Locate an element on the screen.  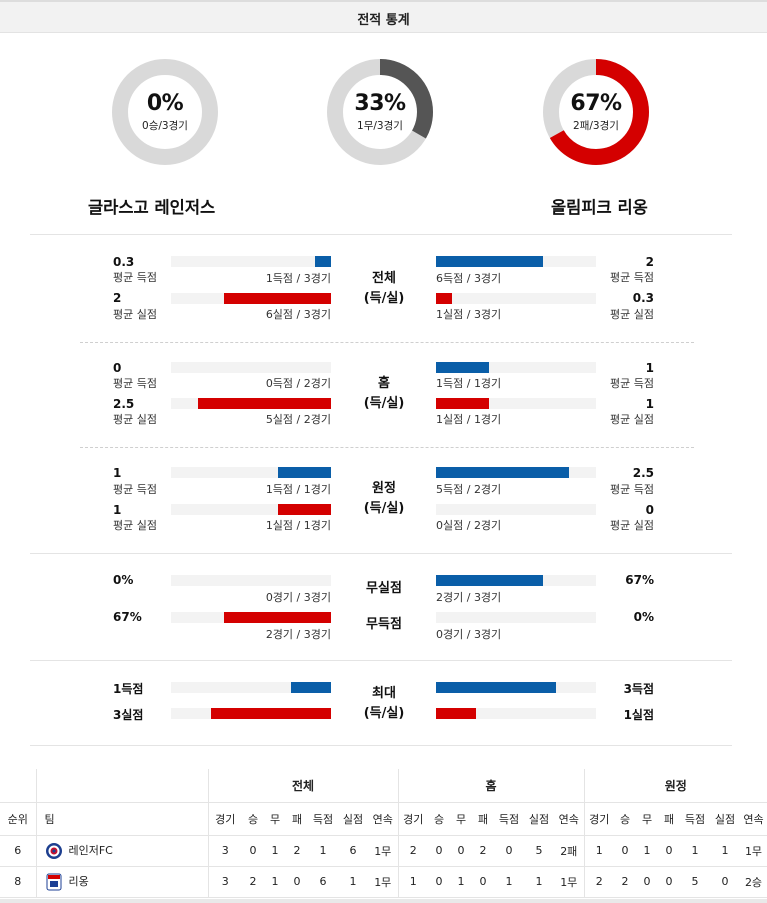
away-home-avg-conceded-label: 평균 실점 is located at coordinates (135, 525).